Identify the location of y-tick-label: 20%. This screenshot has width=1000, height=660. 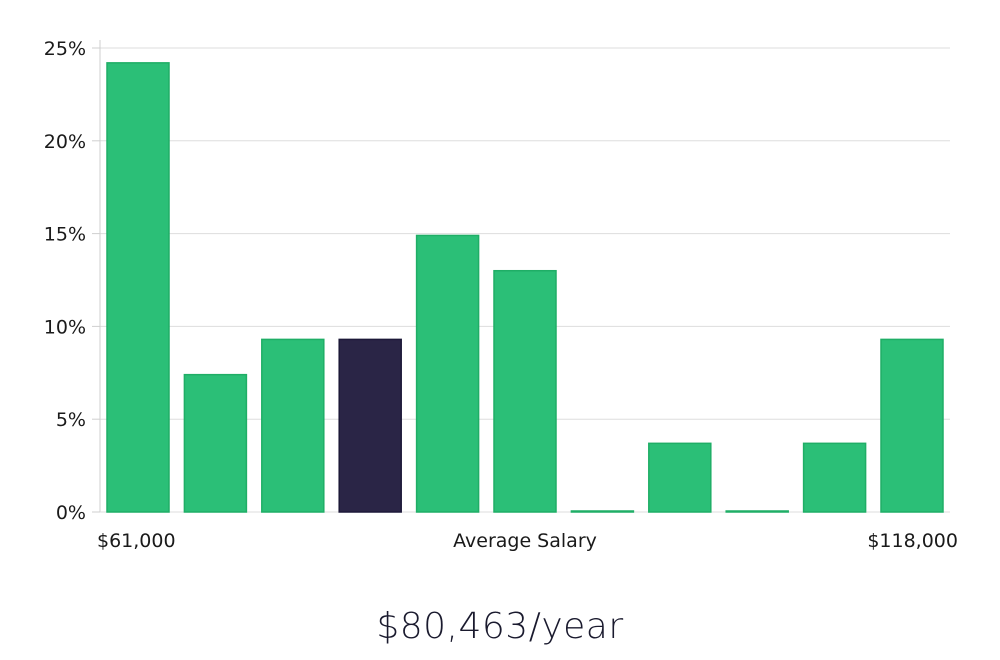
(65, 142).